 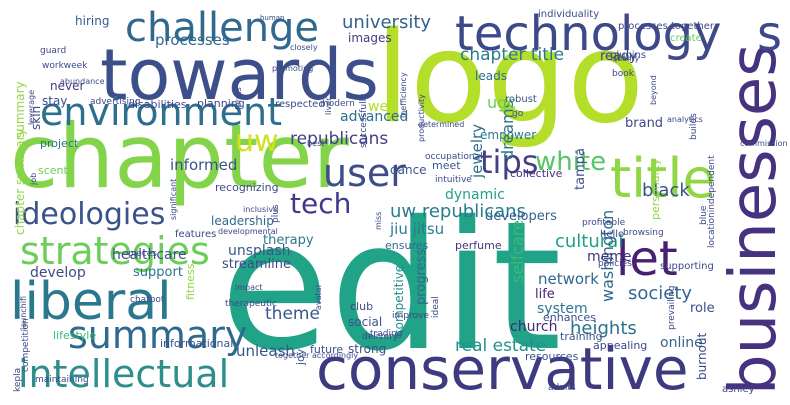 What do you see at coordinates (620, 345) in the screenshot?
I see `word: appealing` at bounding box center [620, 345].